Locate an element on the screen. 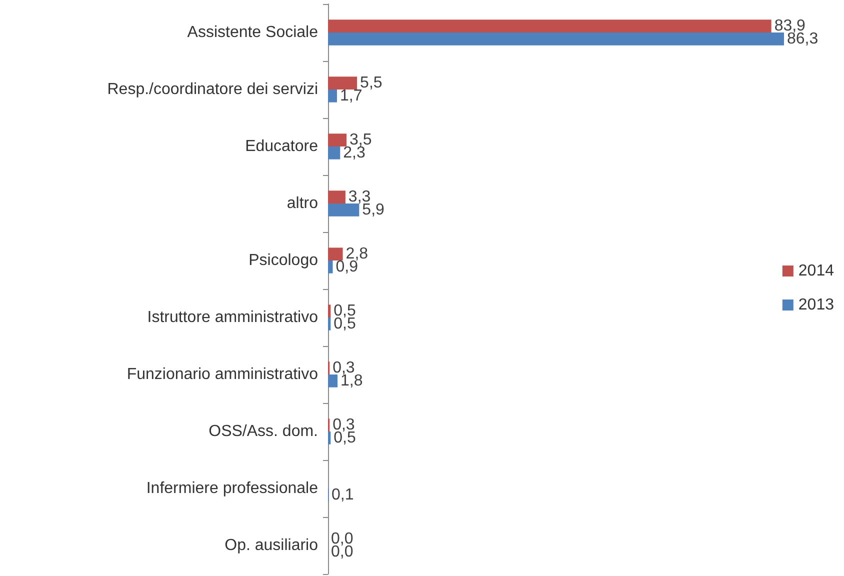 The image size is (844, 576). y-tick-label: Infermiere professionale is located at coordinates (232, 488).